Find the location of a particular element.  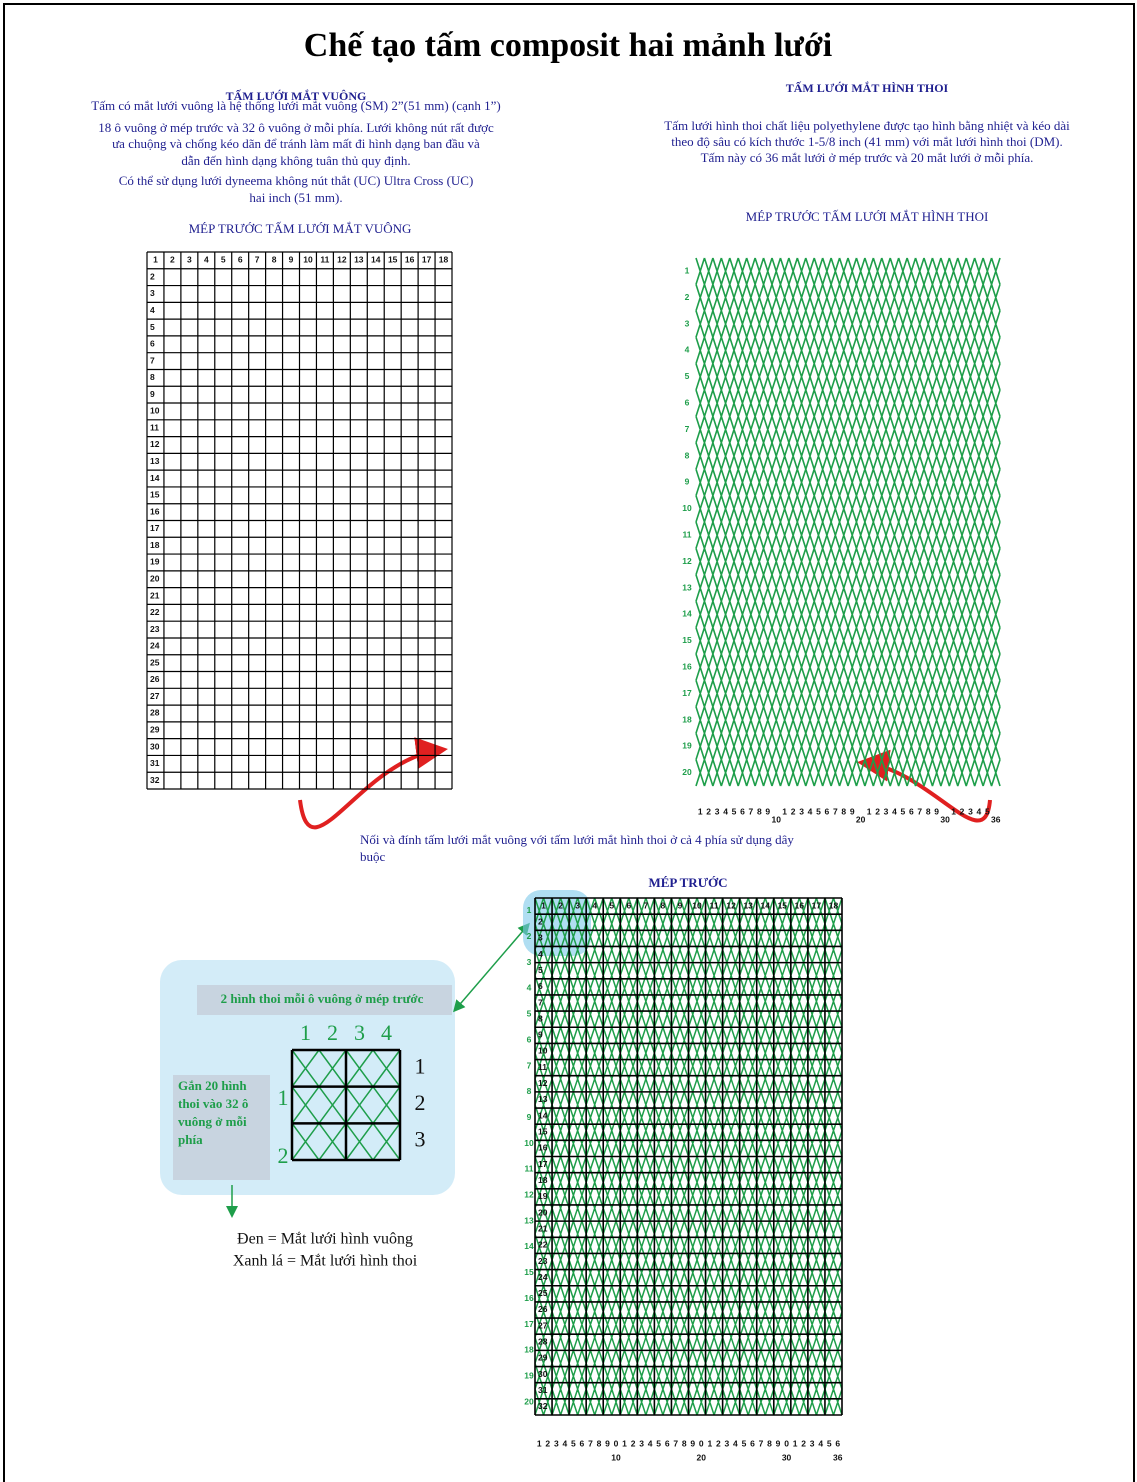

column-number: 1 is located at coordinates (700, 811).